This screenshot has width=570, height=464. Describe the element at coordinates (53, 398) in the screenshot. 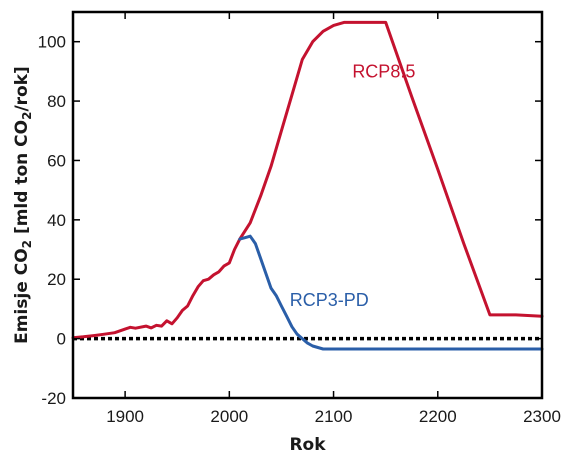

I see `y-tick-label: -20` at that location.